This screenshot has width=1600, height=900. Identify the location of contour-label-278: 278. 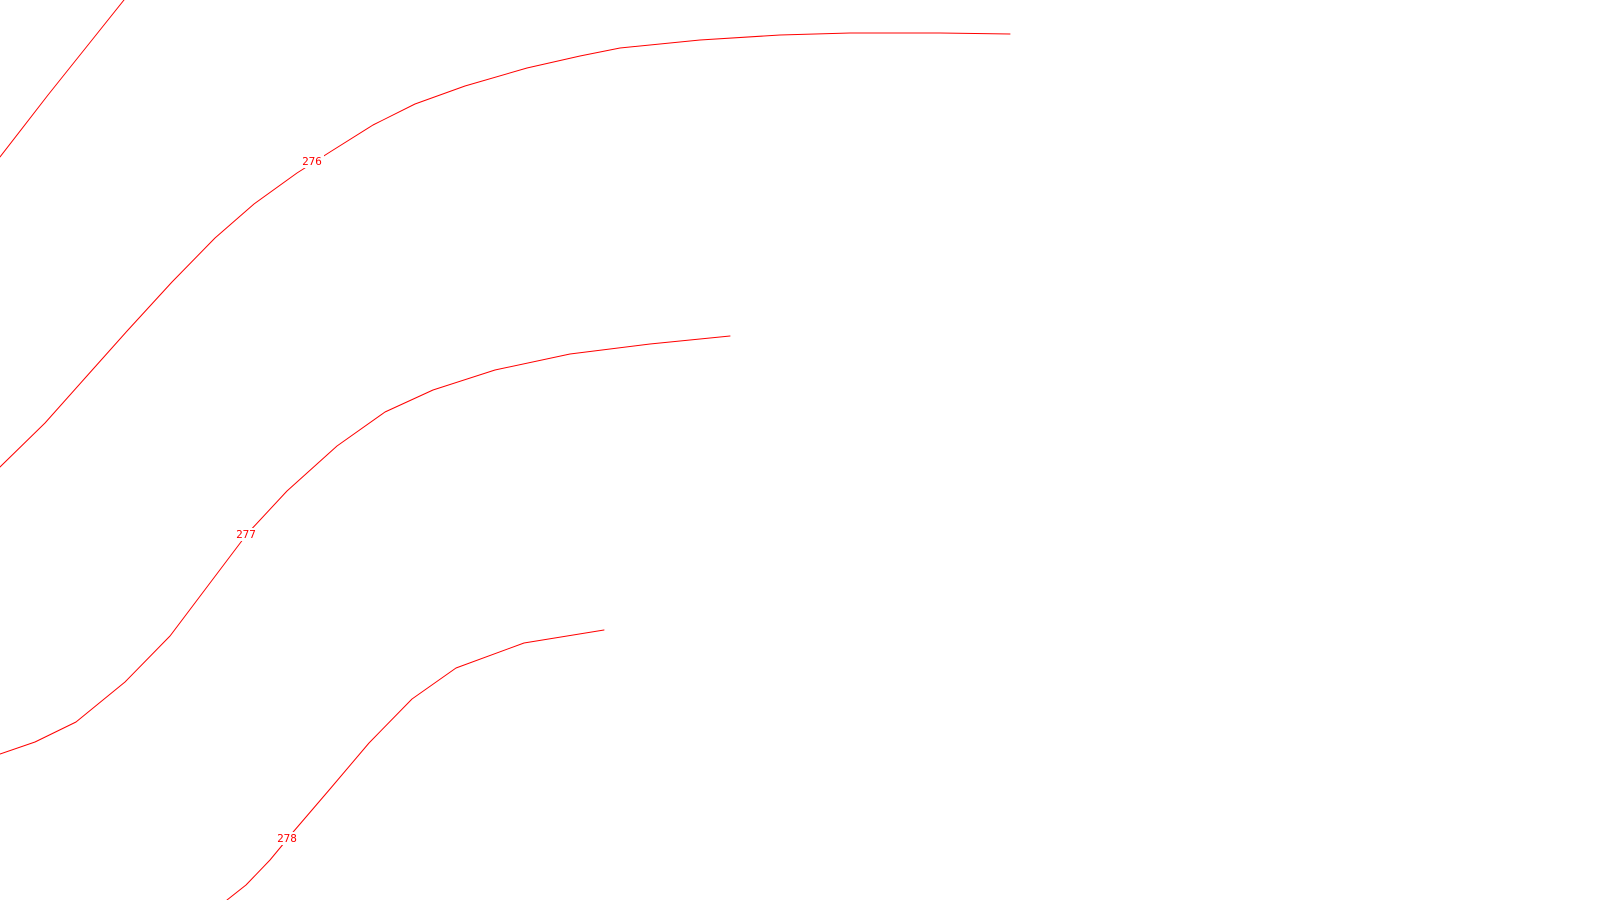
(287, 838).